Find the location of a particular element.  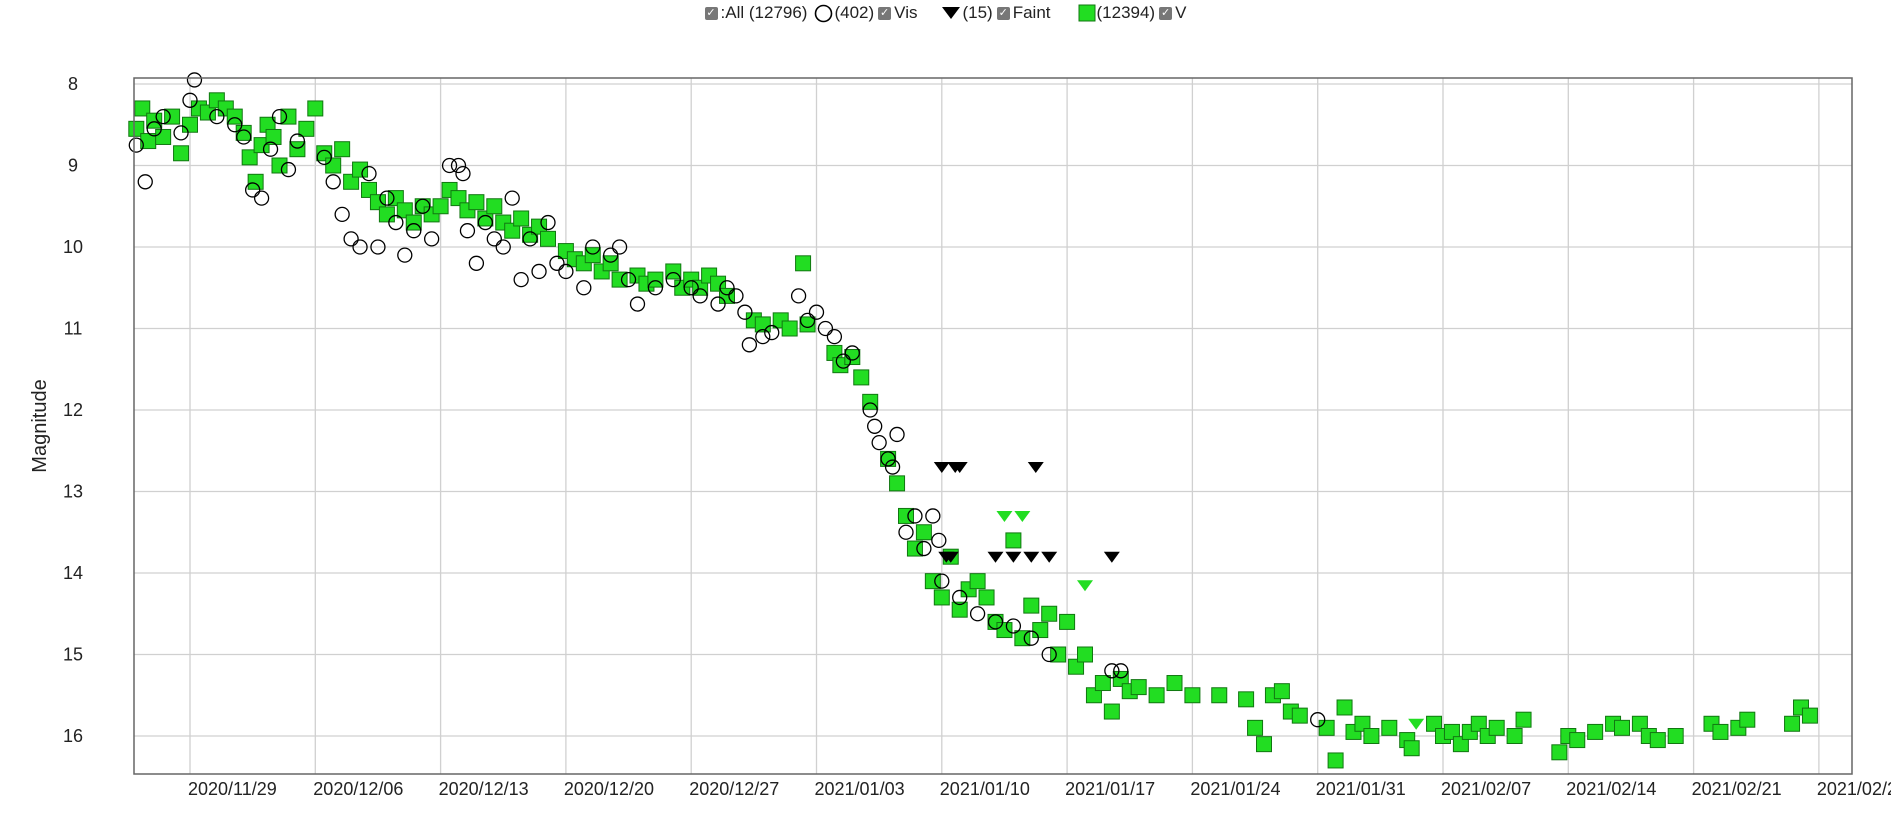

y-tick-label: 13 is located at coordinates (73, 492).